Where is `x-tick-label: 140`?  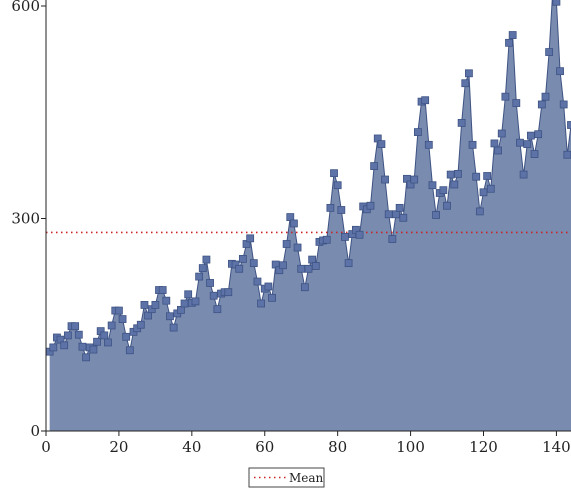 x-tick-label: 140 is located at coordinates (556, 447).